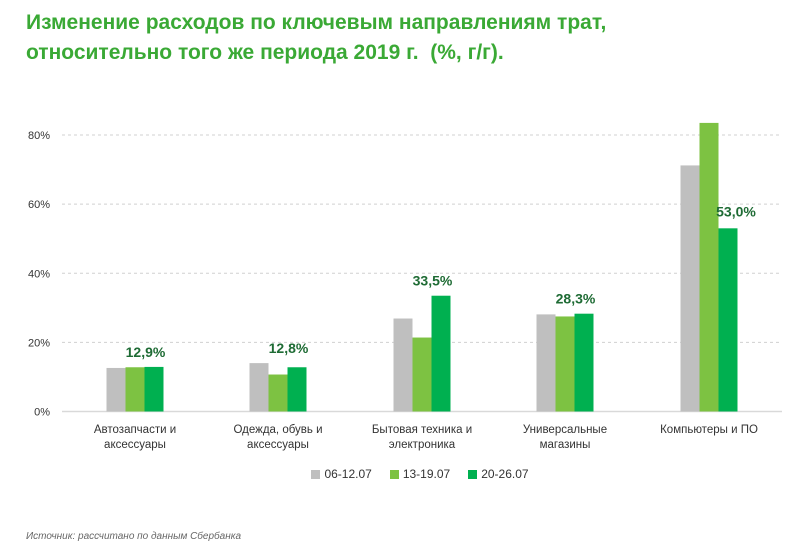  I want to click on x-category-label: Одежда, обувь и, so click(277, 430).